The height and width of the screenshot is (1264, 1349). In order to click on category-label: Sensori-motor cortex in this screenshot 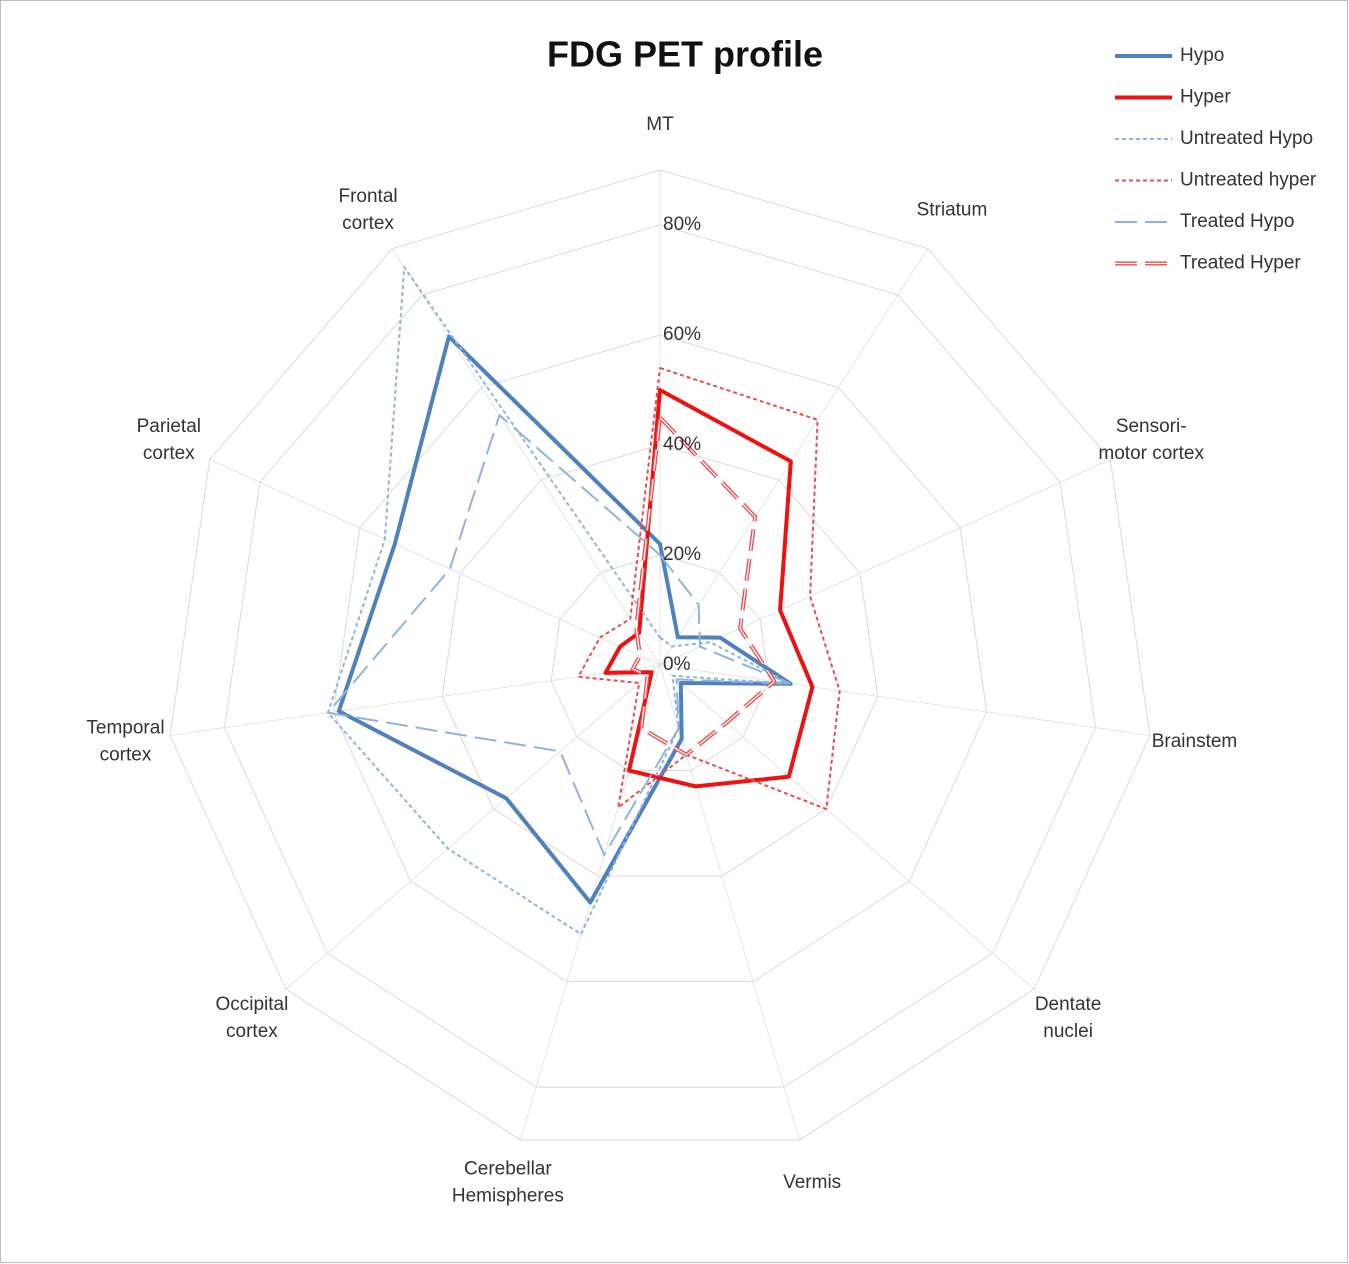, I will do `click(1151, 440)`.